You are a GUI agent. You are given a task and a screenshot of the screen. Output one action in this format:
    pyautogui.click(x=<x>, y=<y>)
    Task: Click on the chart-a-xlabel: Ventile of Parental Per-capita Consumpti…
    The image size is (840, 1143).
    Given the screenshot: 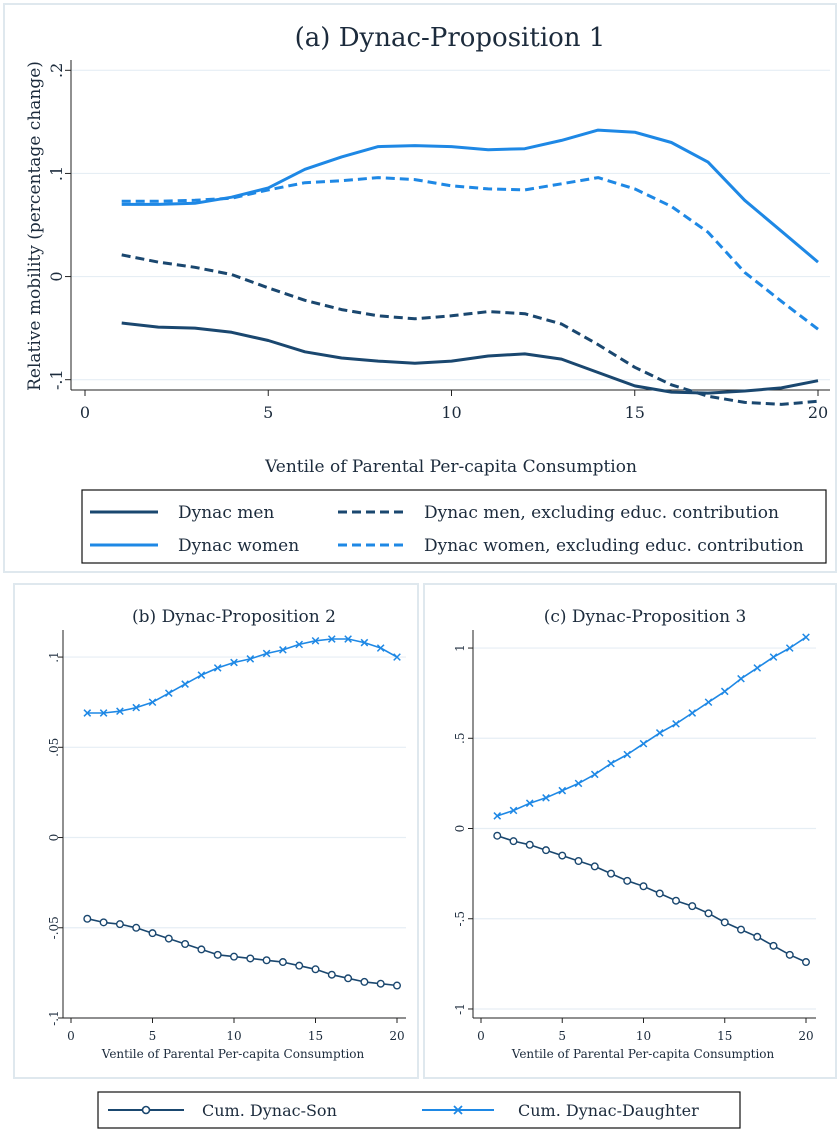 What is the action you would take?
    pyautogui.click(x=450, y=467)
    